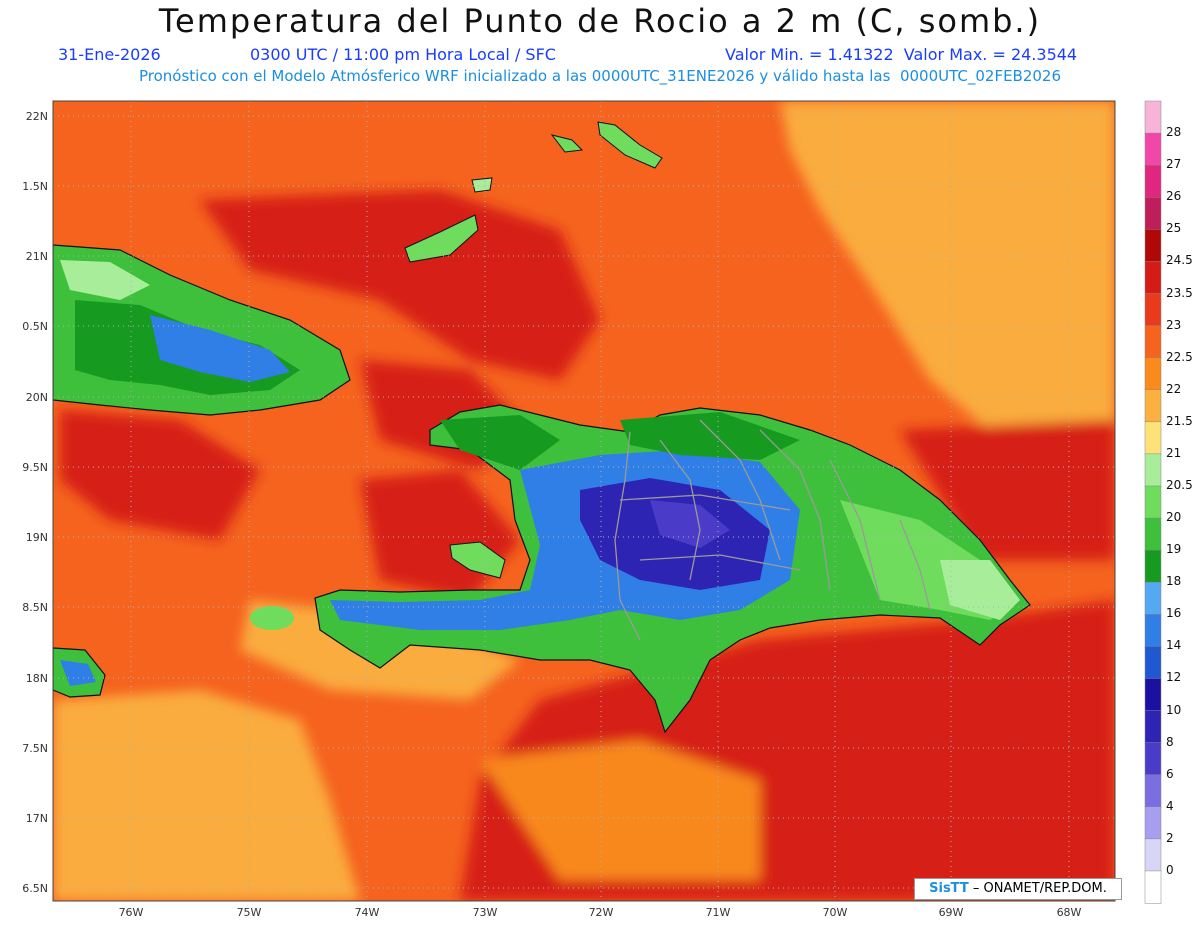 The width and height of the screenshot is (1200, 927). I want to click on orange-south-band, so click(620, 810).